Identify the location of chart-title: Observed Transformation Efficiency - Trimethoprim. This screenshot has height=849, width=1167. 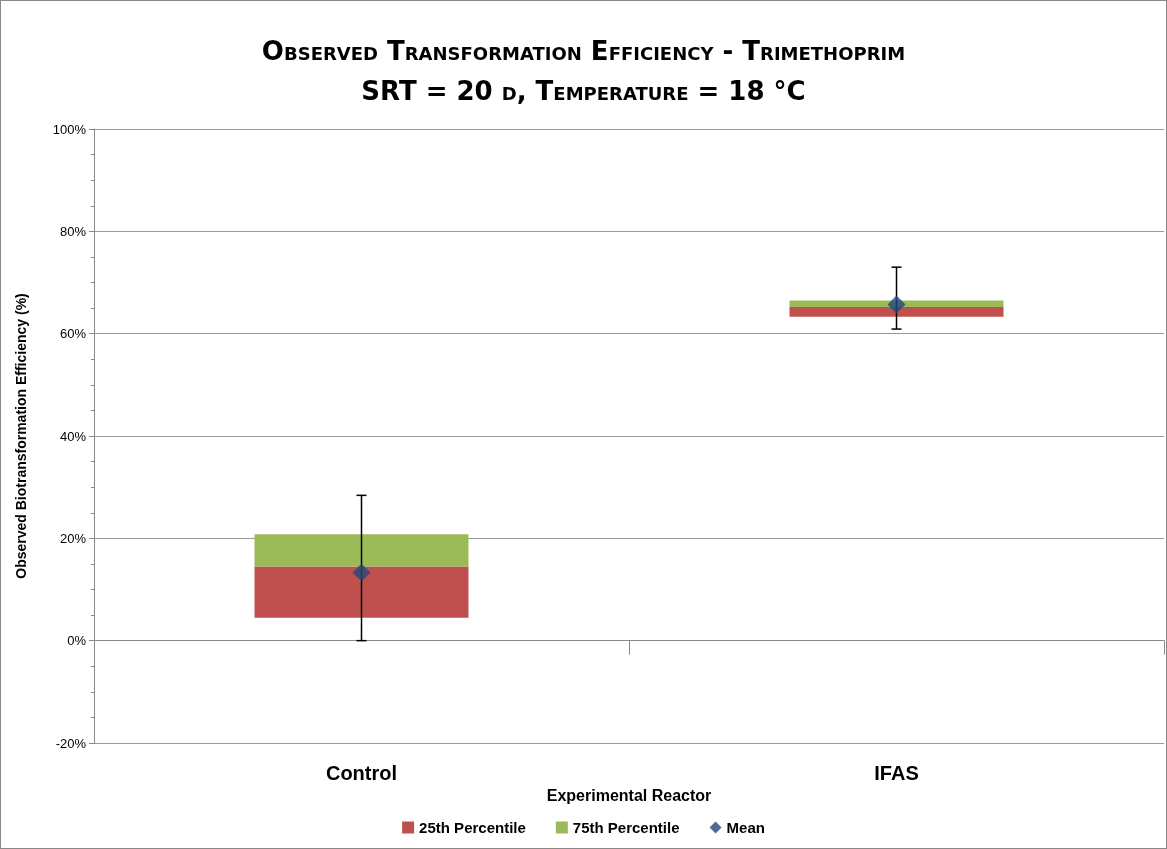
(583, 51).